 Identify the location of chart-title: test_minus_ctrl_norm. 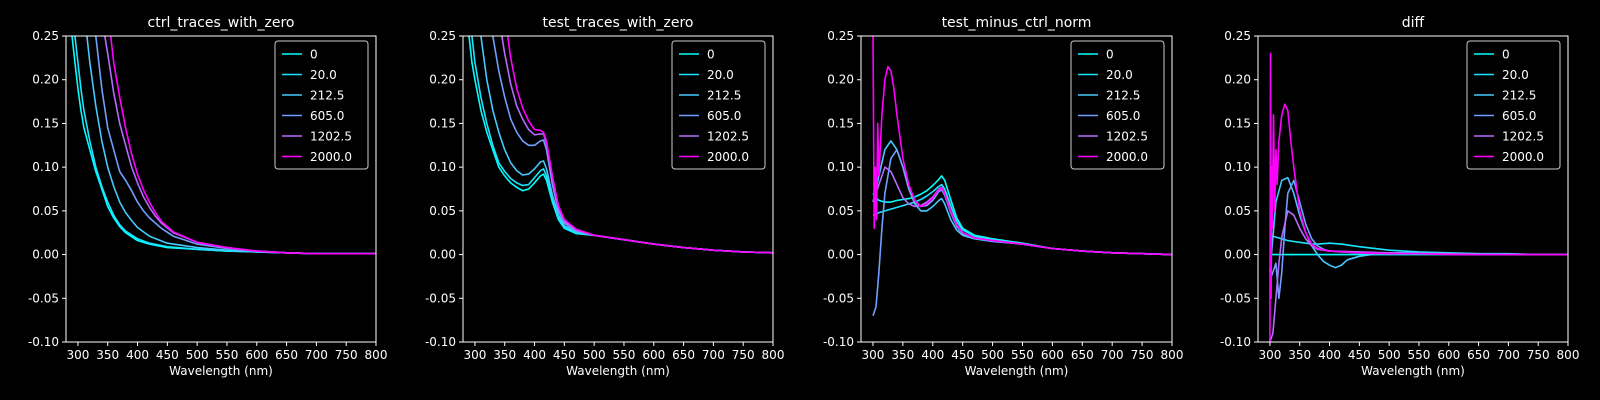
(1017, 23).